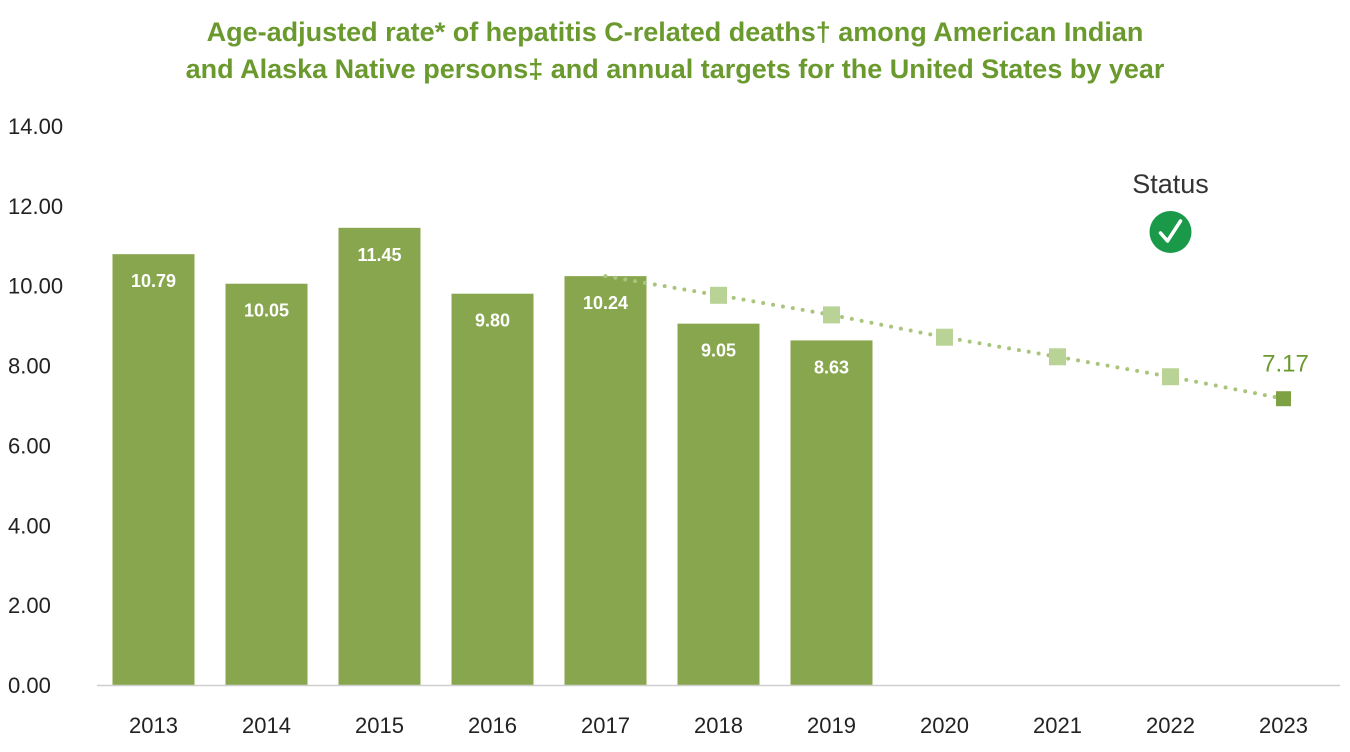 Image resolution: width=1350 pixels, height=752 pixels. What do you see at coordinates (35, 286) in the screenshot?
I see `y-tick-label: 10.00` at bounding box center [35, 286].